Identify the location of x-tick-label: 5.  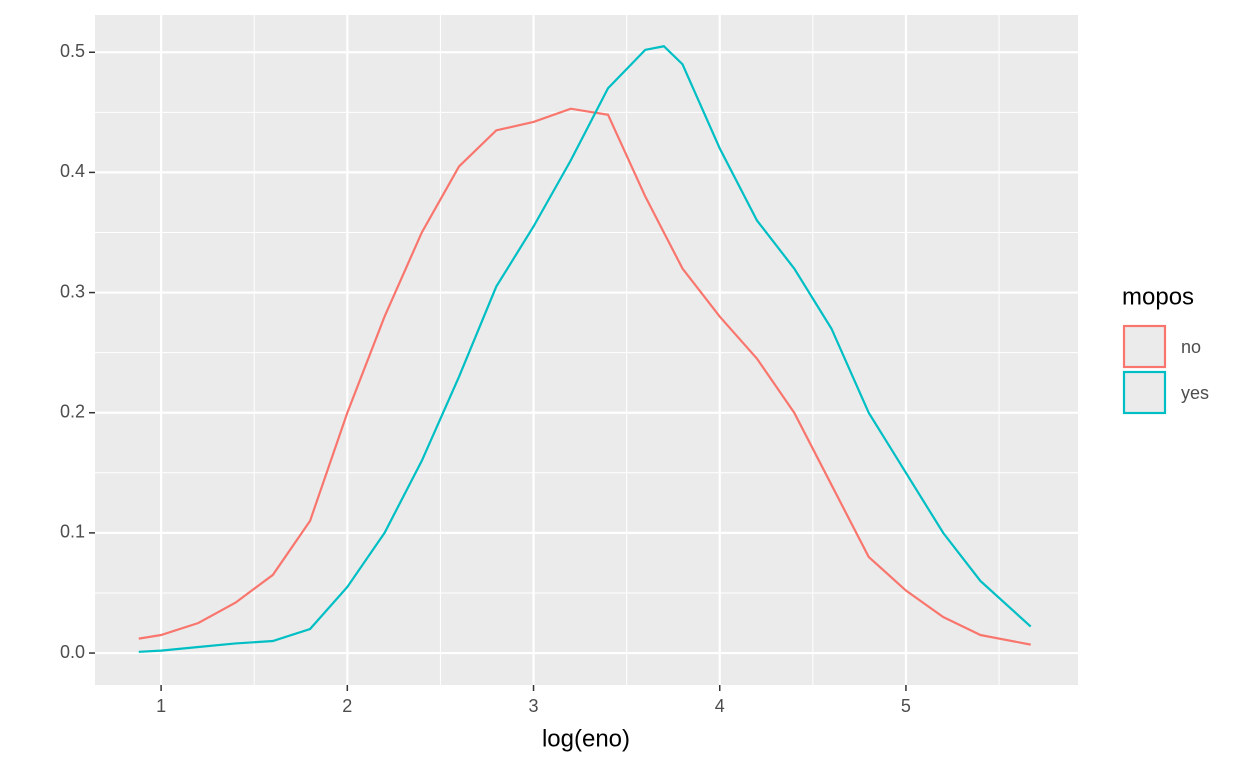
(906, 706).